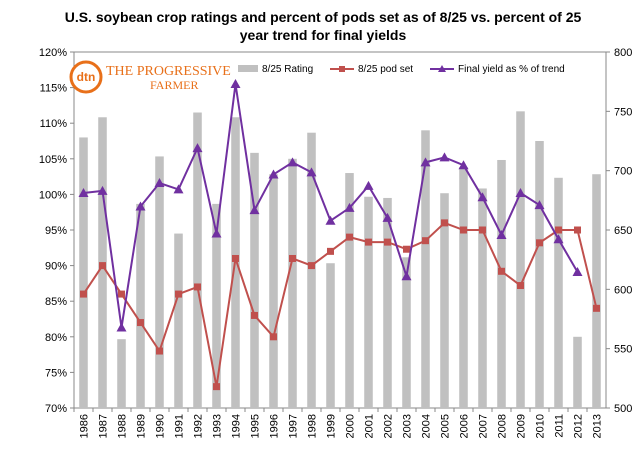 This screenshot has width=640, height=460. Describe the element at coordinates (53, 53) in the screenshot. I see `left-axis-tick-label: 120%` at that location.